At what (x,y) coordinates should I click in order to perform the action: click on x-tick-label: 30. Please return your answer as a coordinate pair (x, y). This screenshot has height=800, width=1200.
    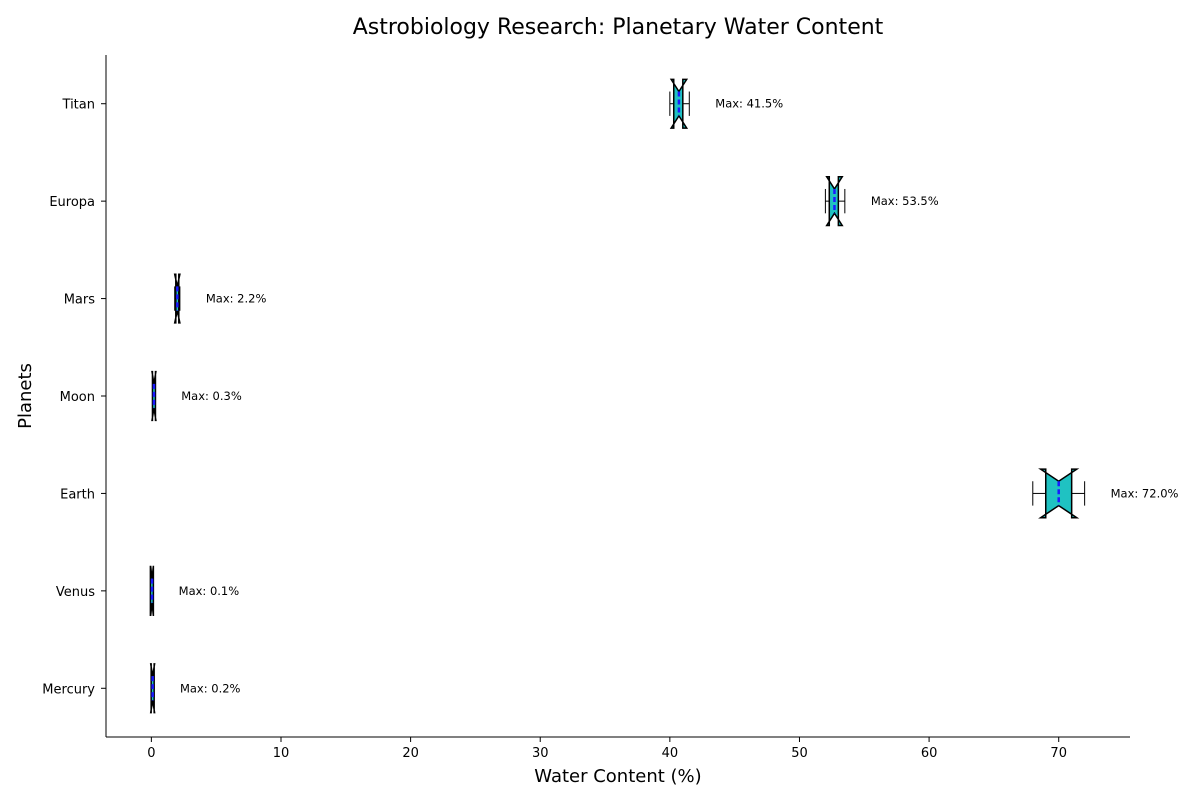
    Looking at the image, I should click on (540, 753).